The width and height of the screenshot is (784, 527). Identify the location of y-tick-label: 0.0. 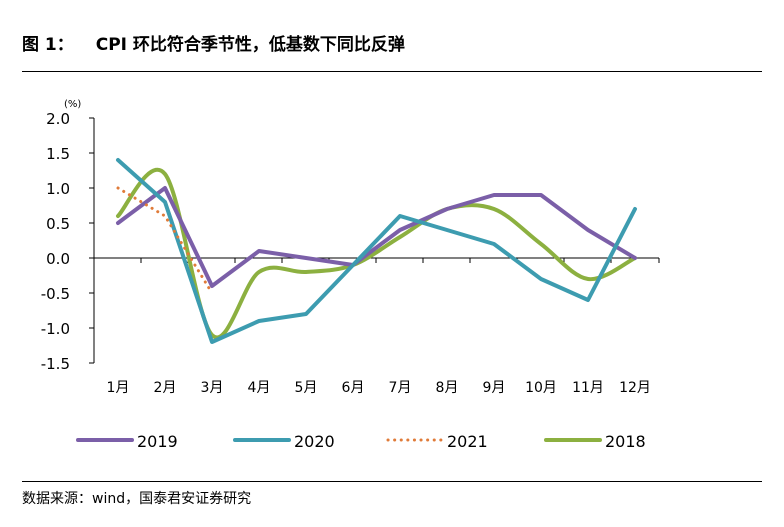
(58, 259).